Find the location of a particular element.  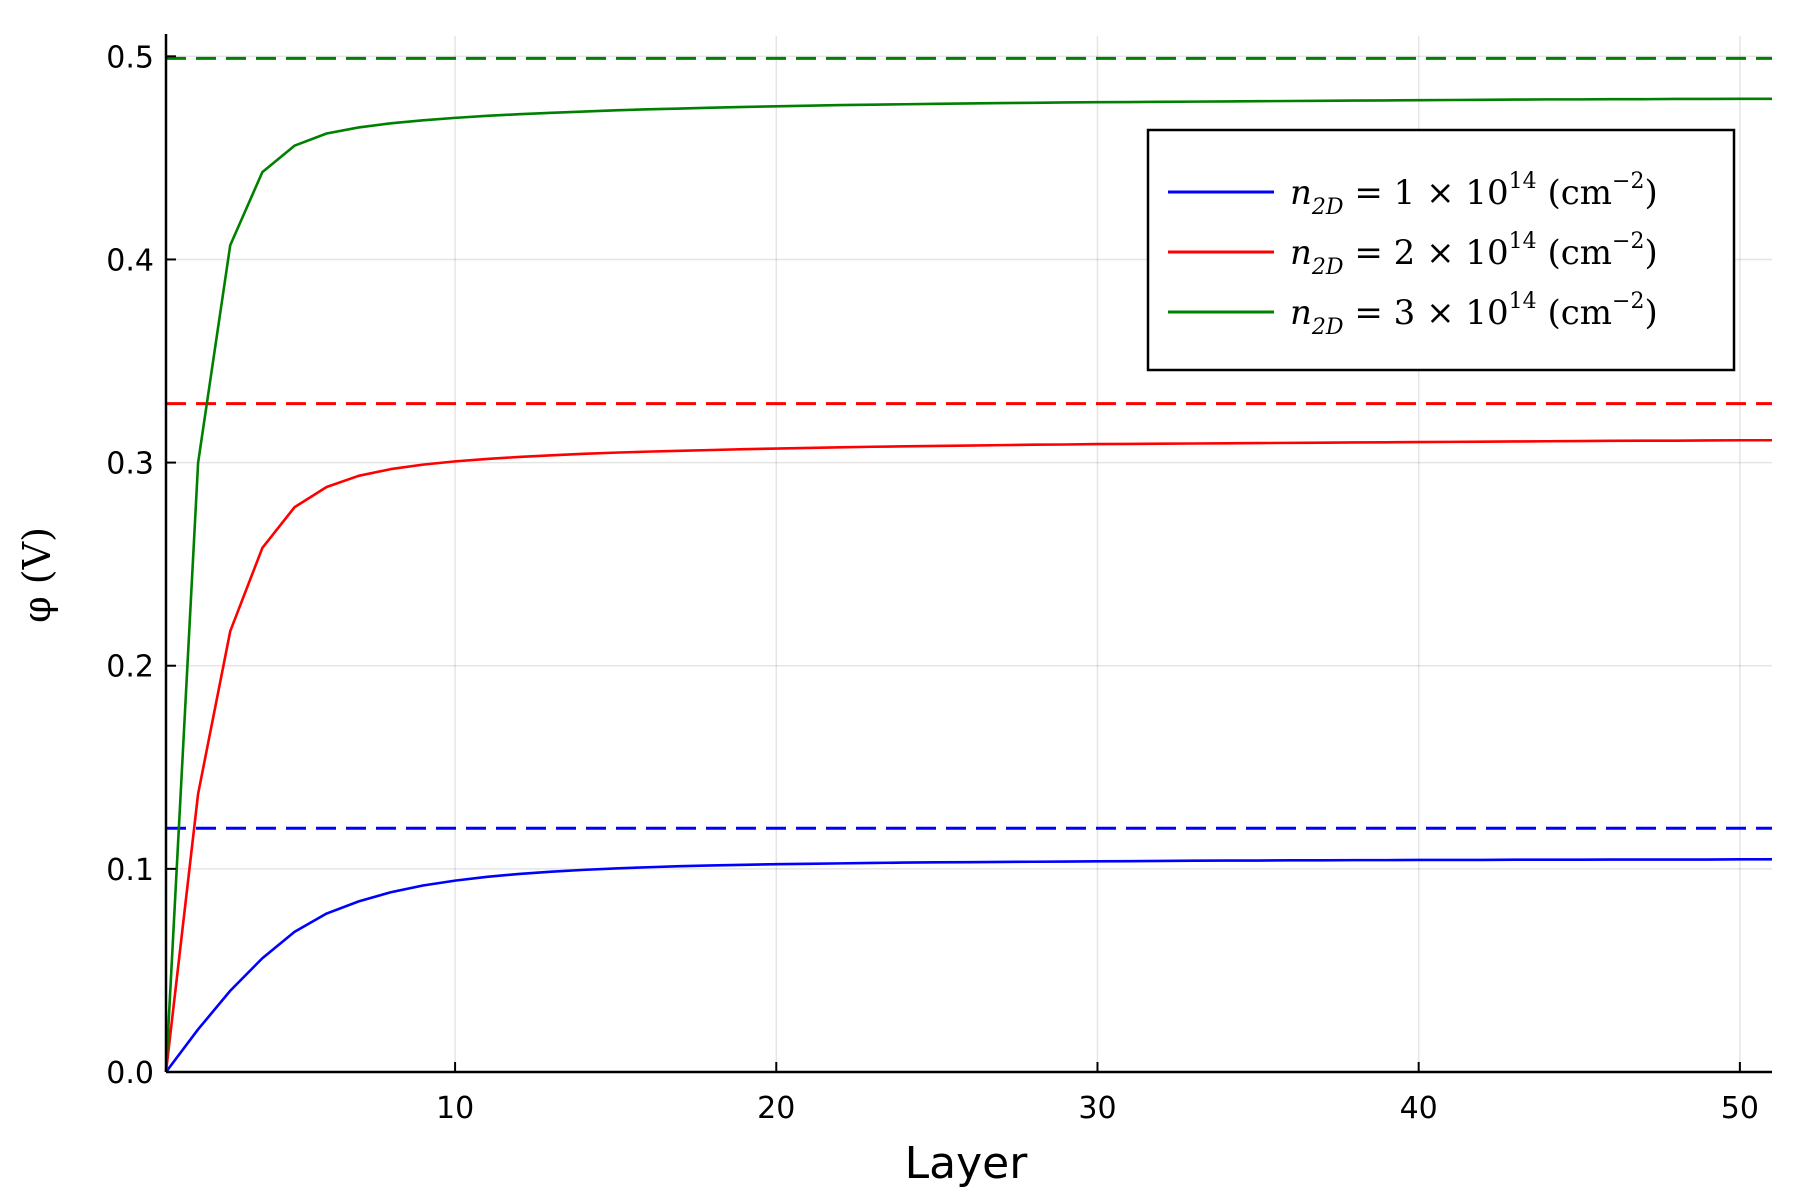

y-tick-label: 0.5 is located at coordinates (130, 57).